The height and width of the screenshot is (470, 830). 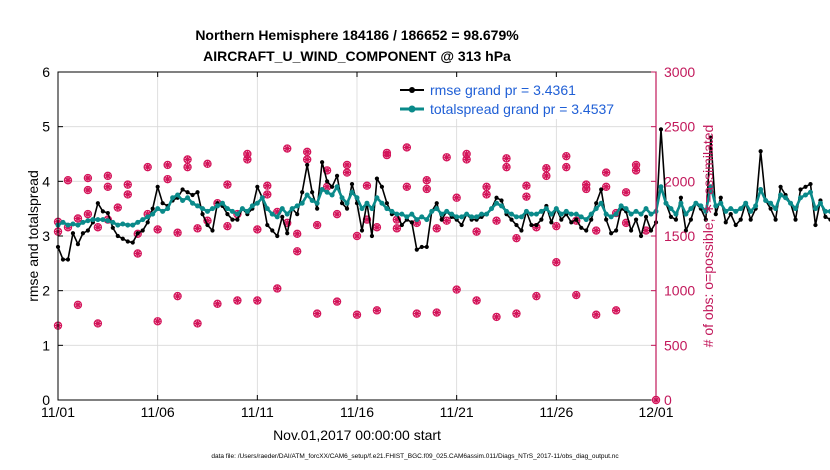 I want to click on legend-spread-marker, so click(x=412, y=109).